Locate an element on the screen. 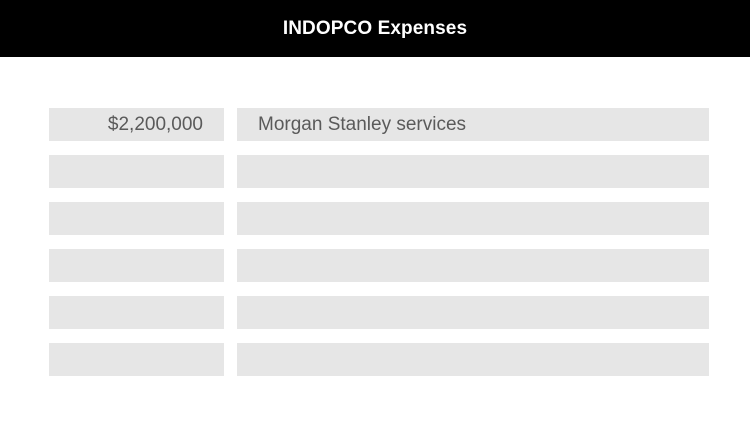  expense-row: $2,200,000 Morgan Stanley services is located at coordinates (379, 124).